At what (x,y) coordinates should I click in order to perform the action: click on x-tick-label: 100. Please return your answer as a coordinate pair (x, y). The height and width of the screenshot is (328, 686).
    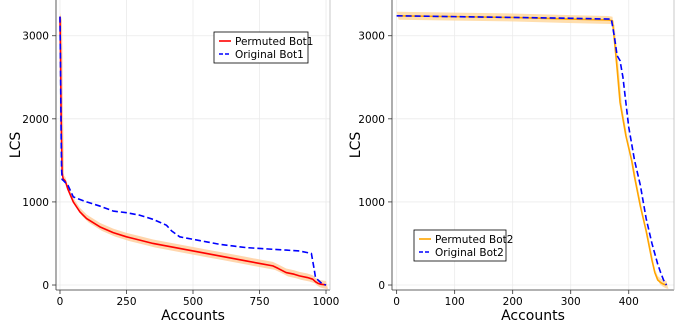
    Looking at the image, I should click on (455, 302).